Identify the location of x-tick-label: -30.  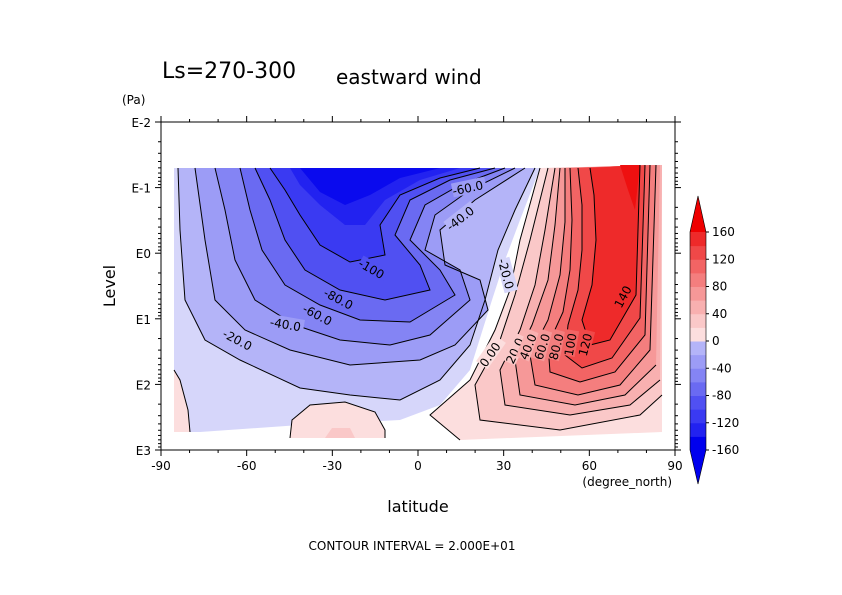
(333, 466).